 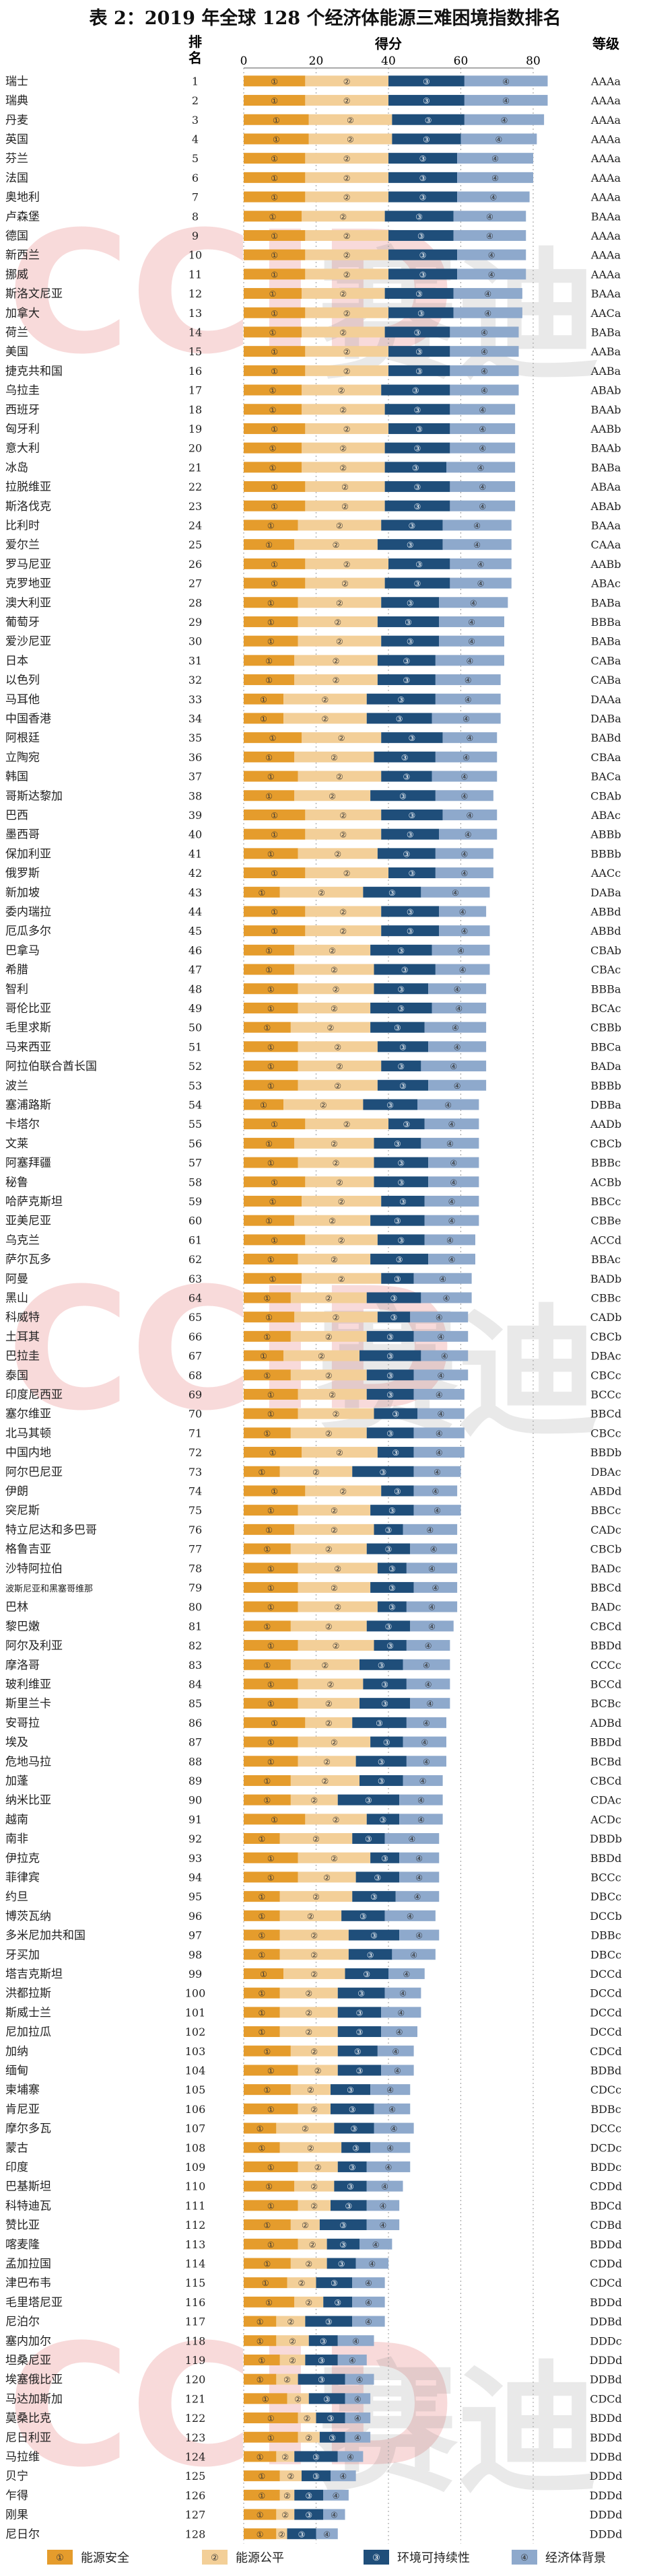 I want to click on grade-label: CDDd, so click(x=606, y=2263).